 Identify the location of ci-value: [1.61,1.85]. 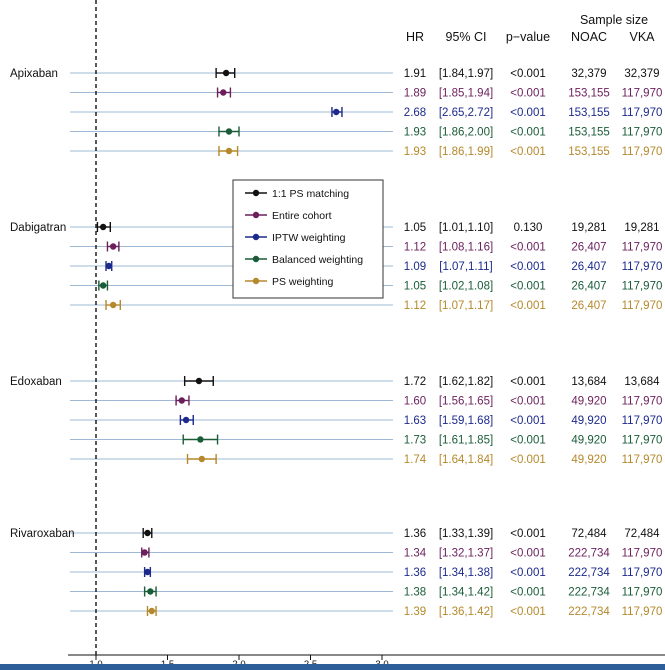
(466, 441).